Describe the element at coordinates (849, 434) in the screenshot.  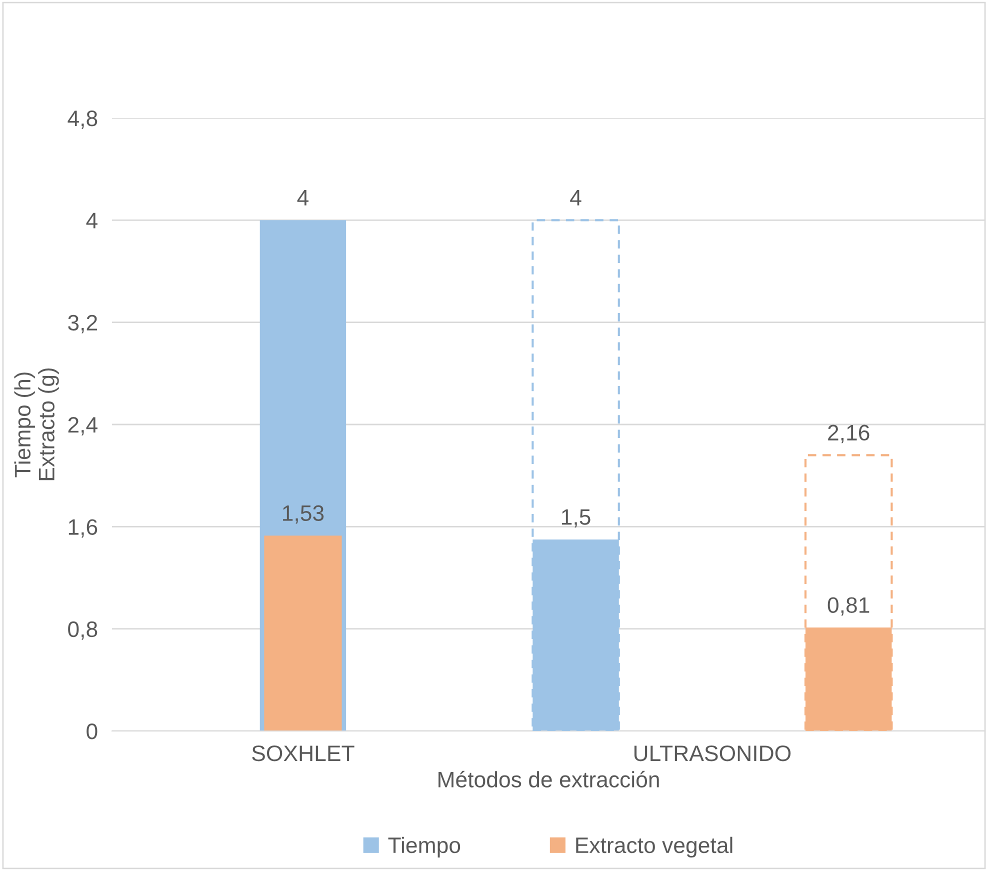
I see `data-label: 2,16` at that location.